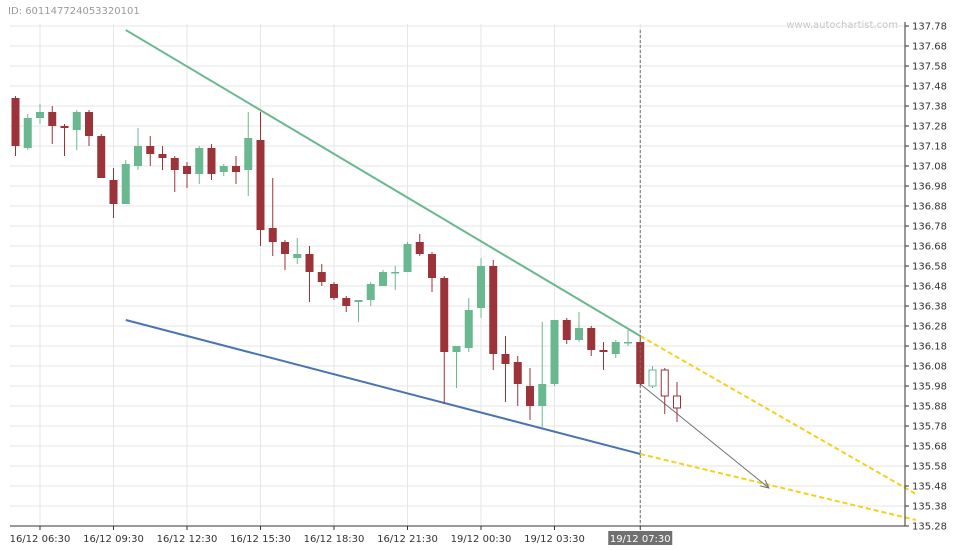  Describe the element at coordinates (929, 127) in the screenshot. I see `y-tick-label: 137.28` at that location.